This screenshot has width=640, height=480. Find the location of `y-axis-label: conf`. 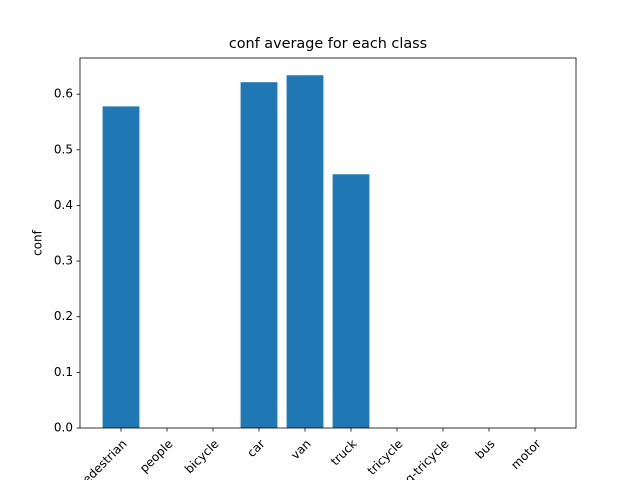

y-axis-label: conf is located at coordinates (38, 242).